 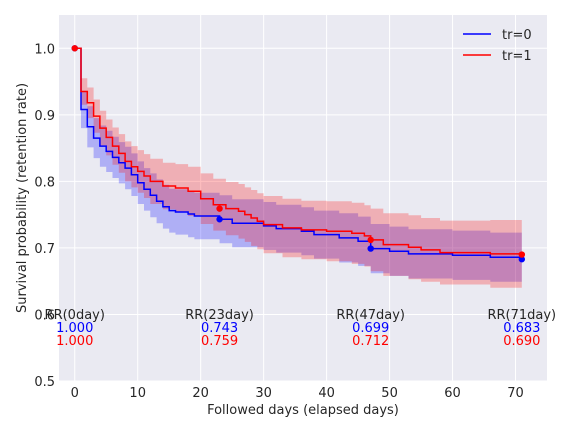 I want to click on legend-label: tr=1, so click(x=517, y=56).